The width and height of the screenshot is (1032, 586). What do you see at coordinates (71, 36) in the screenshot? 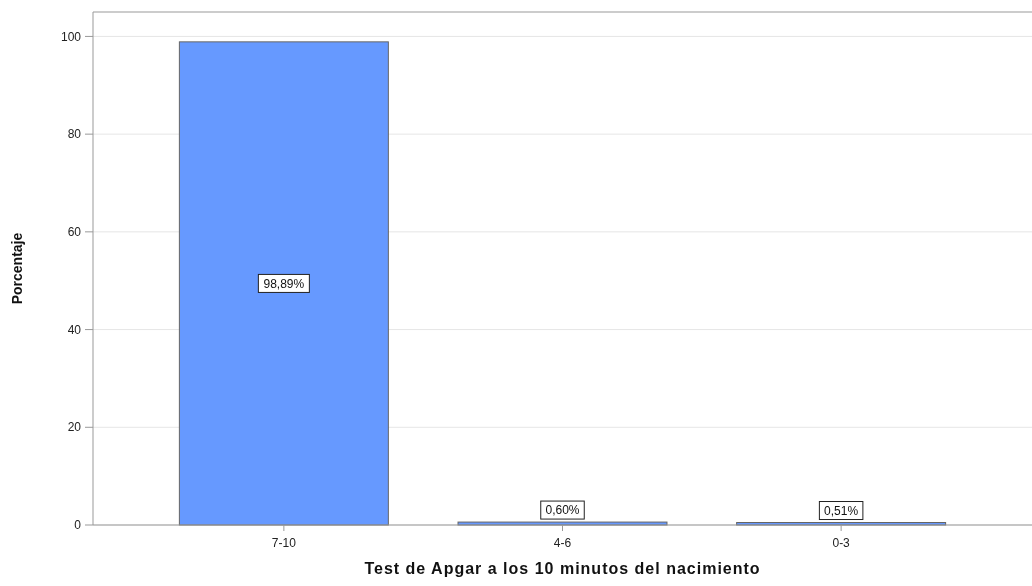
I see `y-tick-label: 100` at bounding box center [71, 36].